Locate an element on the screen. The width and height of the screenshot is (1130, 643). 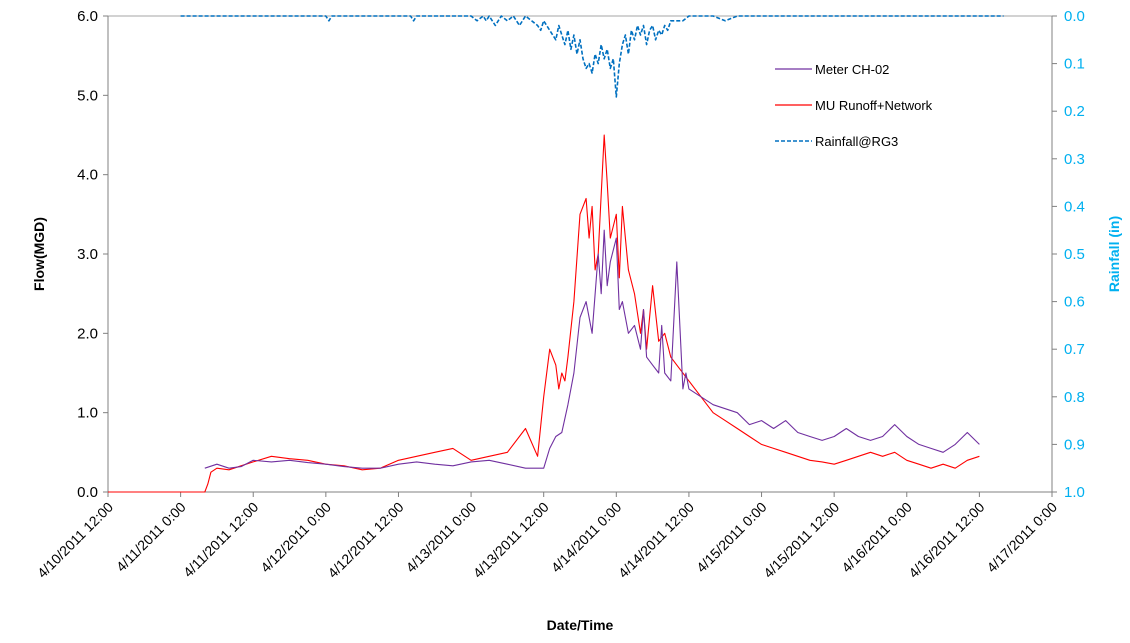
y-axis-title: Flow(MGD) is located at coordinates (39, 254).